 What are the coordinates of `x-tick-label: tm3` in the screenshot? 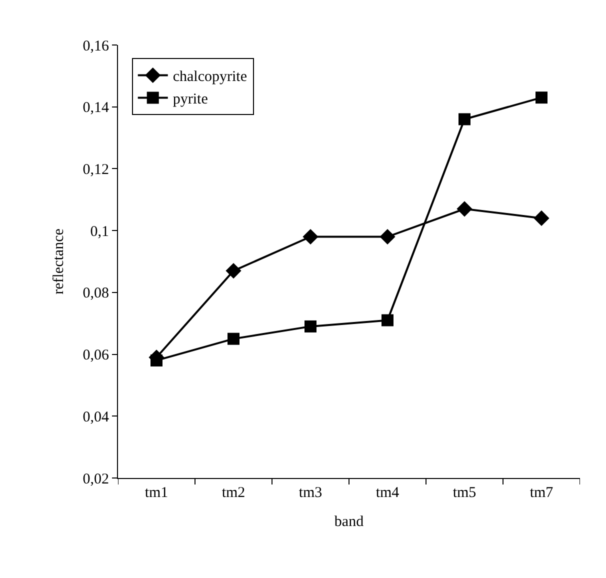 It's located at (310, 493).